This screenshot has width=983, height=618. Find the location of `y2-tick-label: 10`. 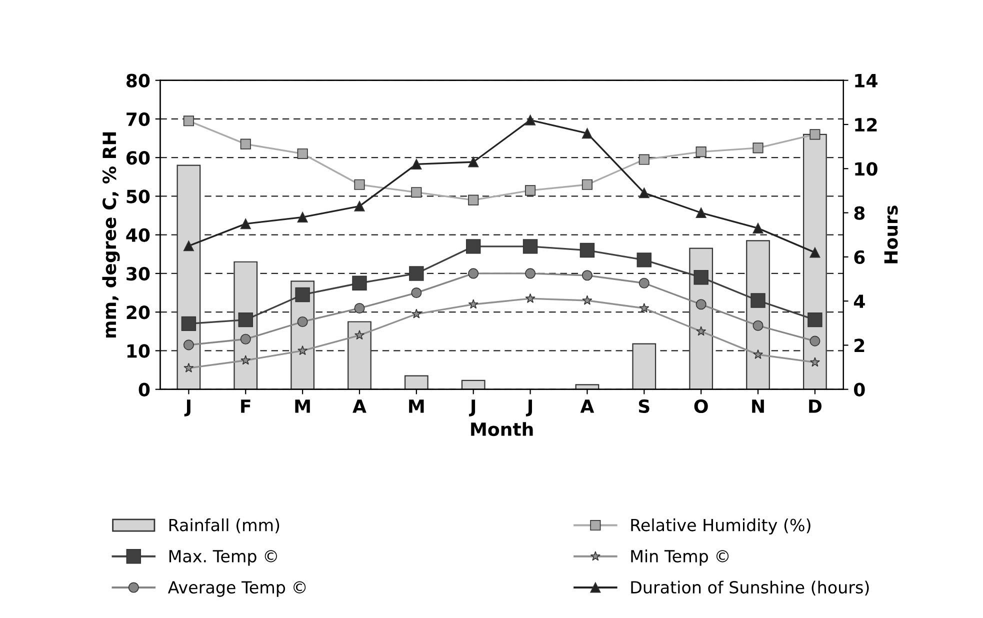

y2-tick-label: 10 is located at coordinates (866, 169).